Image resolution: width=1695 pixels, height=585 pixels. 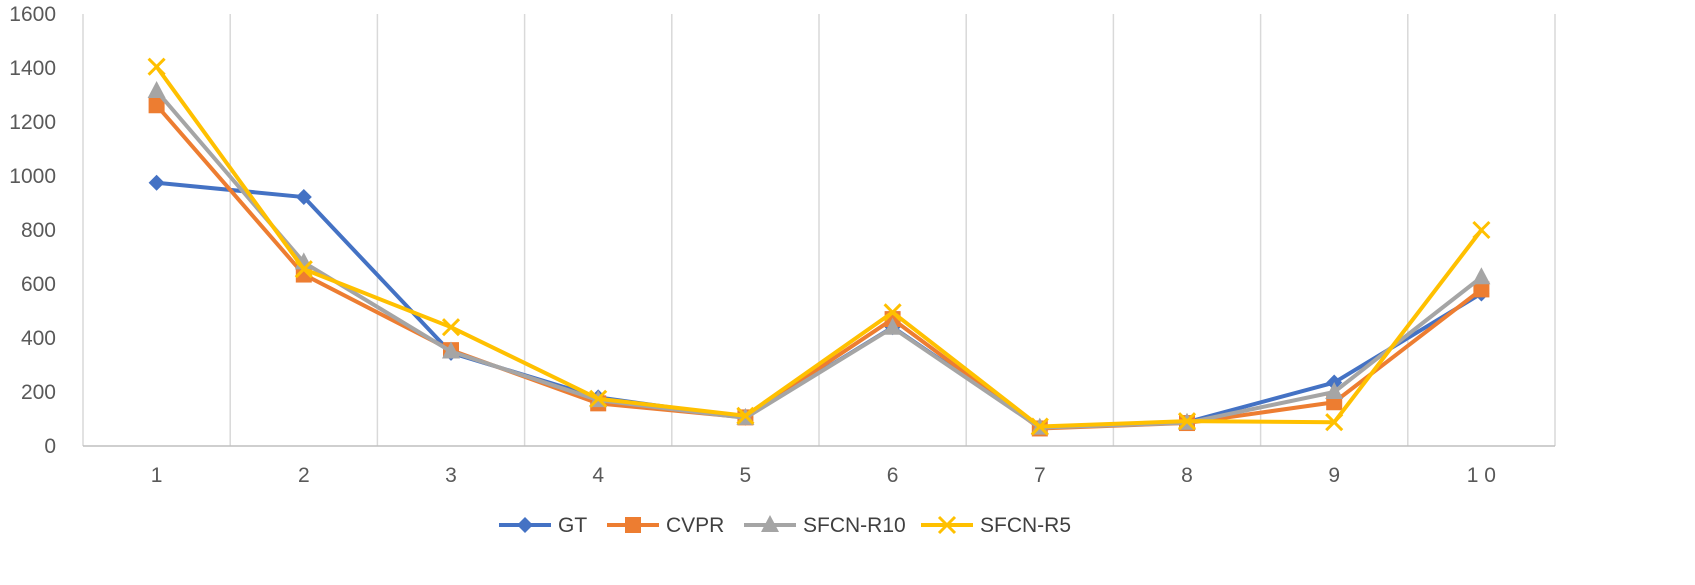 What do you see at coordinates (38, 230) in the screenshot?
I see `y-tick-label: 800` at bounding box center [38, 230].